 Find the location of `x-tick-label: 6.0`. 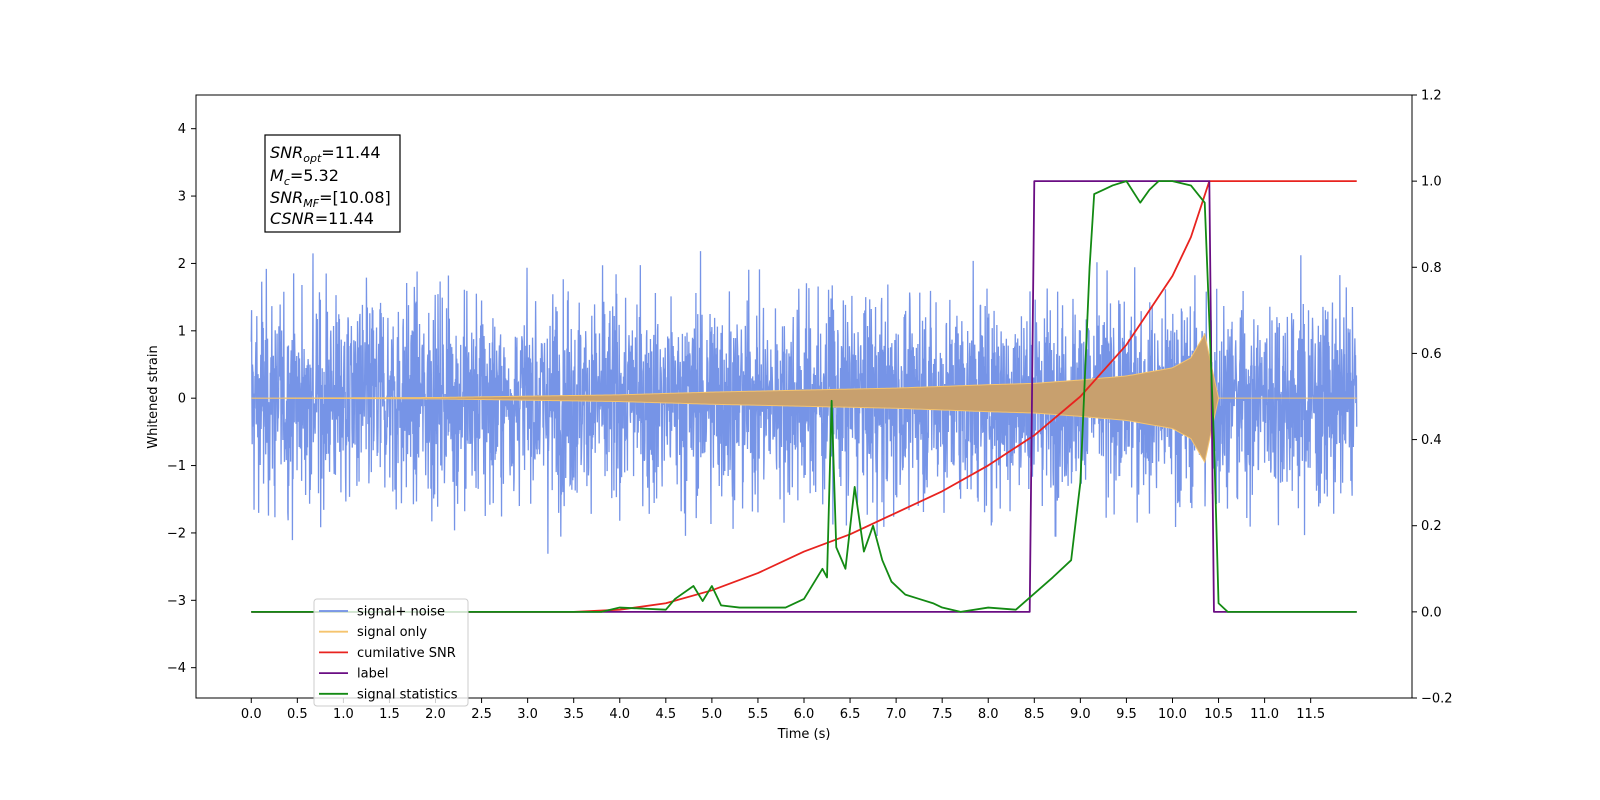

x-tick-label: 6.0 is located at coordinates (804, 714).